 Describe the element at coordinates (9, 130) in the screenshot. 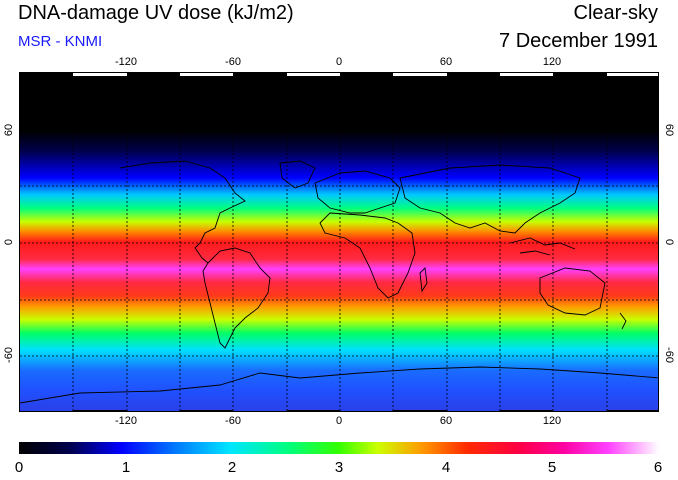

I see `lat-tick-left: 60` at that location.